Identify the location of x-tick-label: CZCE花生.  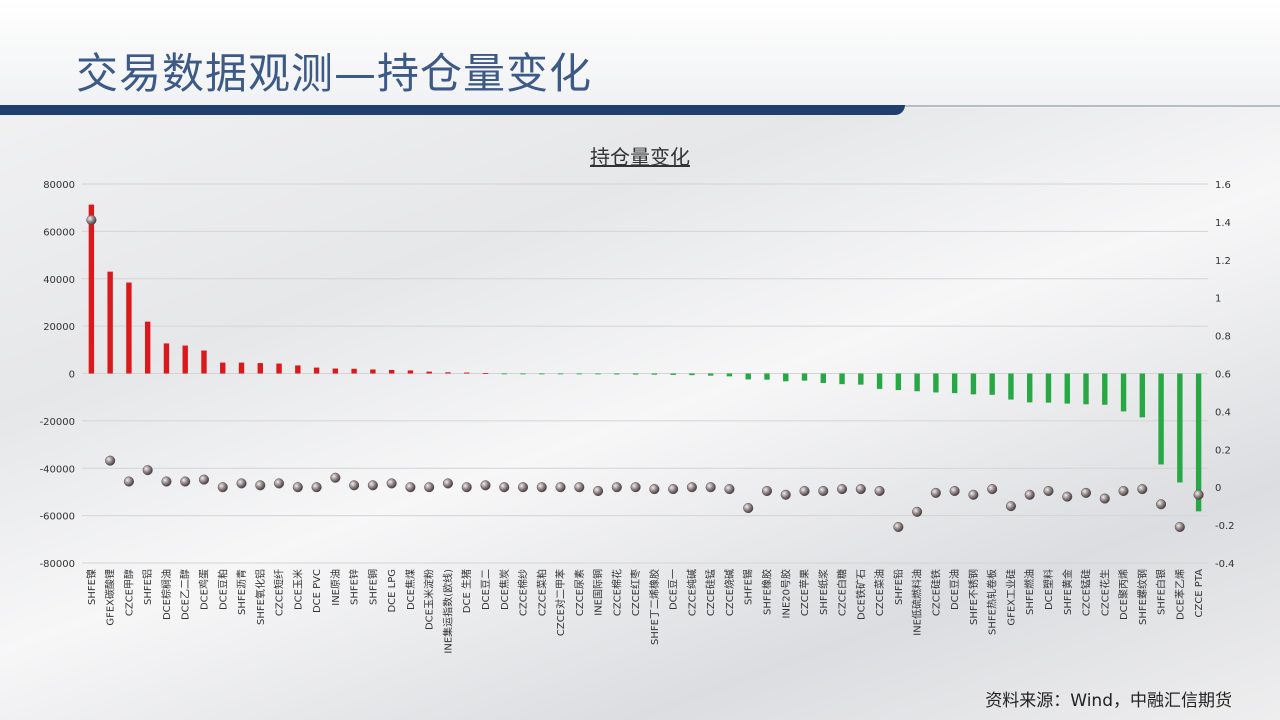
(1104, 592).